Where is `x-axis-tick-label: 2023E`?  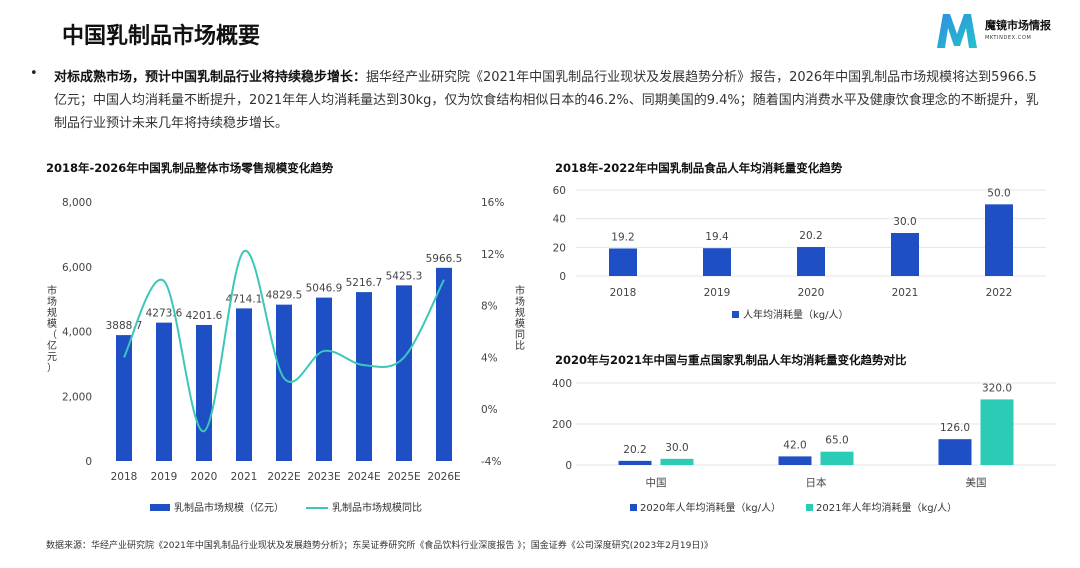 x-axis-tick-label: 2023E is located at coordinates (323, 477).